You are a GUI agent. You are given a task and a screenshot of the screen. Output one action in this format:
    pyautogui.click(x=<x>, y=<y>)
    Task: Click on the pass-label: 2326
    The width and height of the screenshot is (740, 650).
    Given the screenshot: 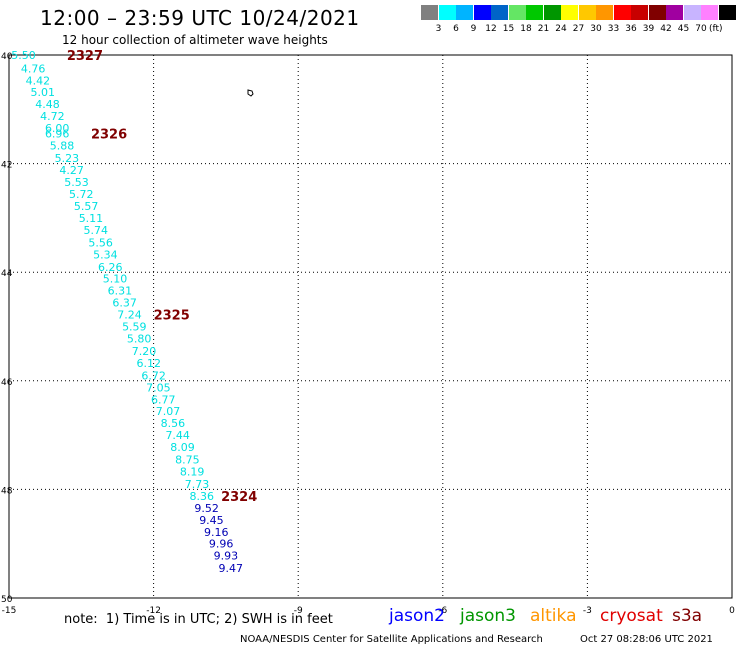 What is the action you would take?
    pyautogui.click(x=109, y=135)
    